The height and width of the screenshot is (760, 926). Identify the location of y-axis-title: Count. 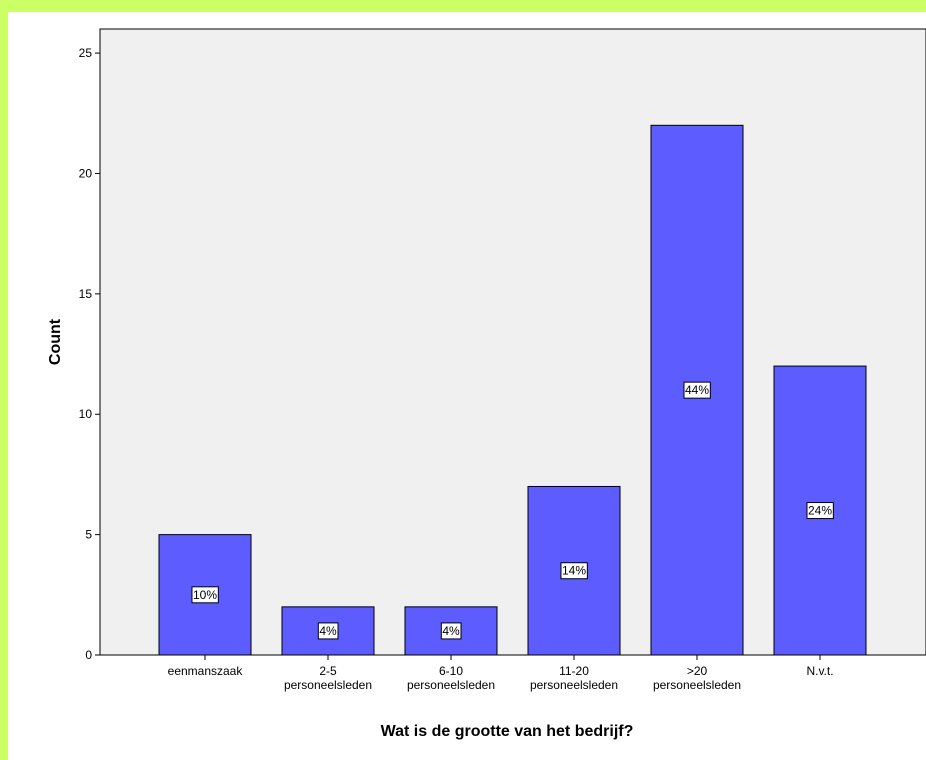
(55, 341).